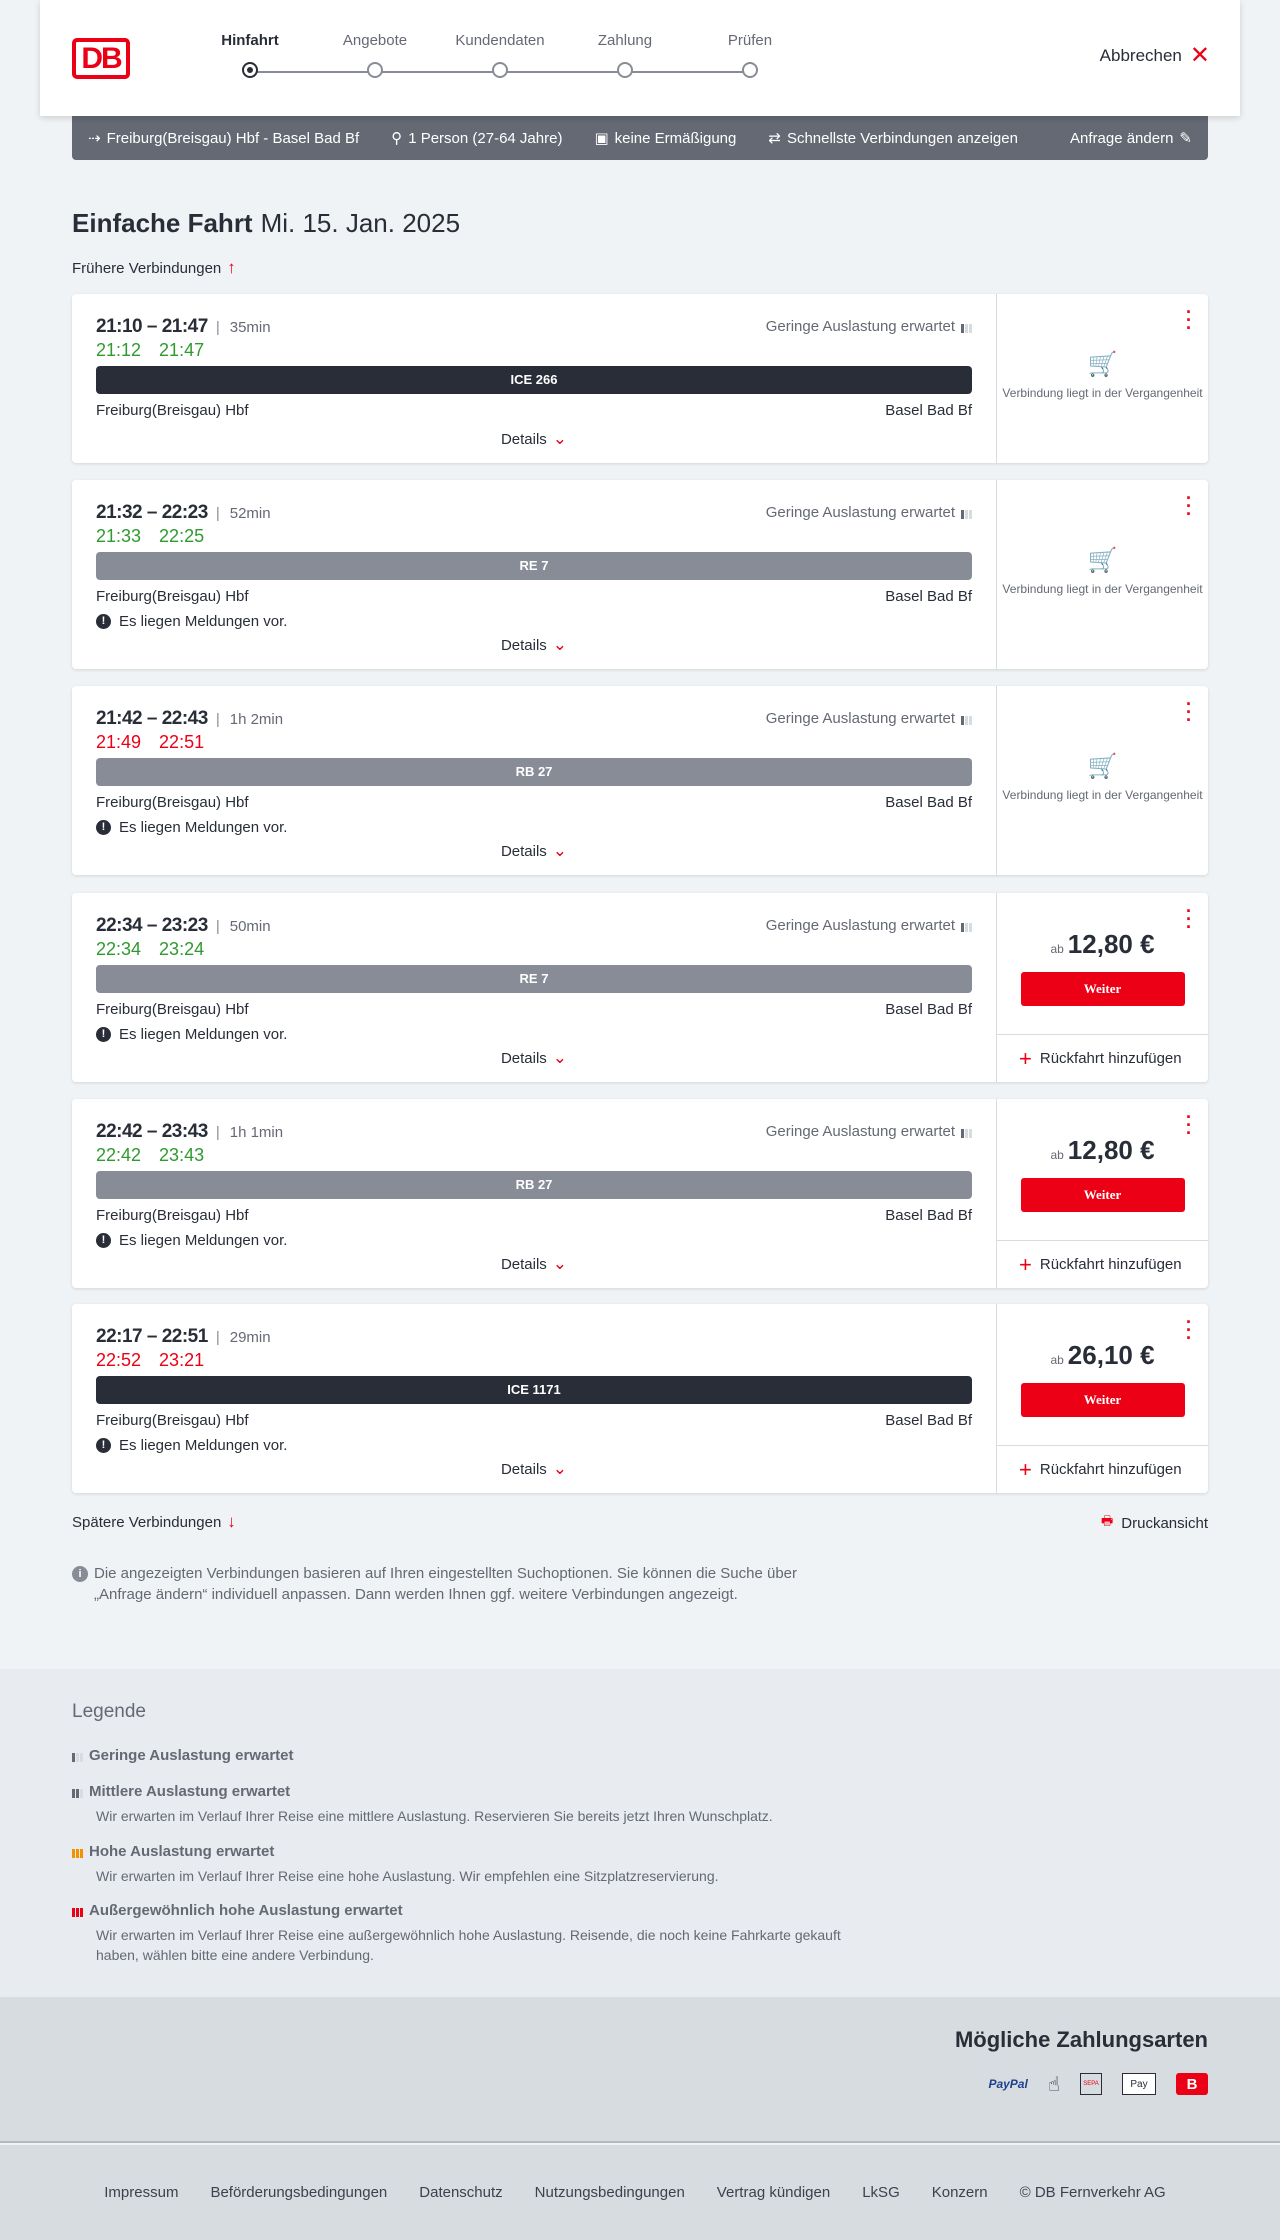 This screenshot has height=2240, width=1280. What do you see at coordinates (162, 223) in the screenshot?
I see `trip-type: Einfache Fahrt` at bounding box center [162, 223].